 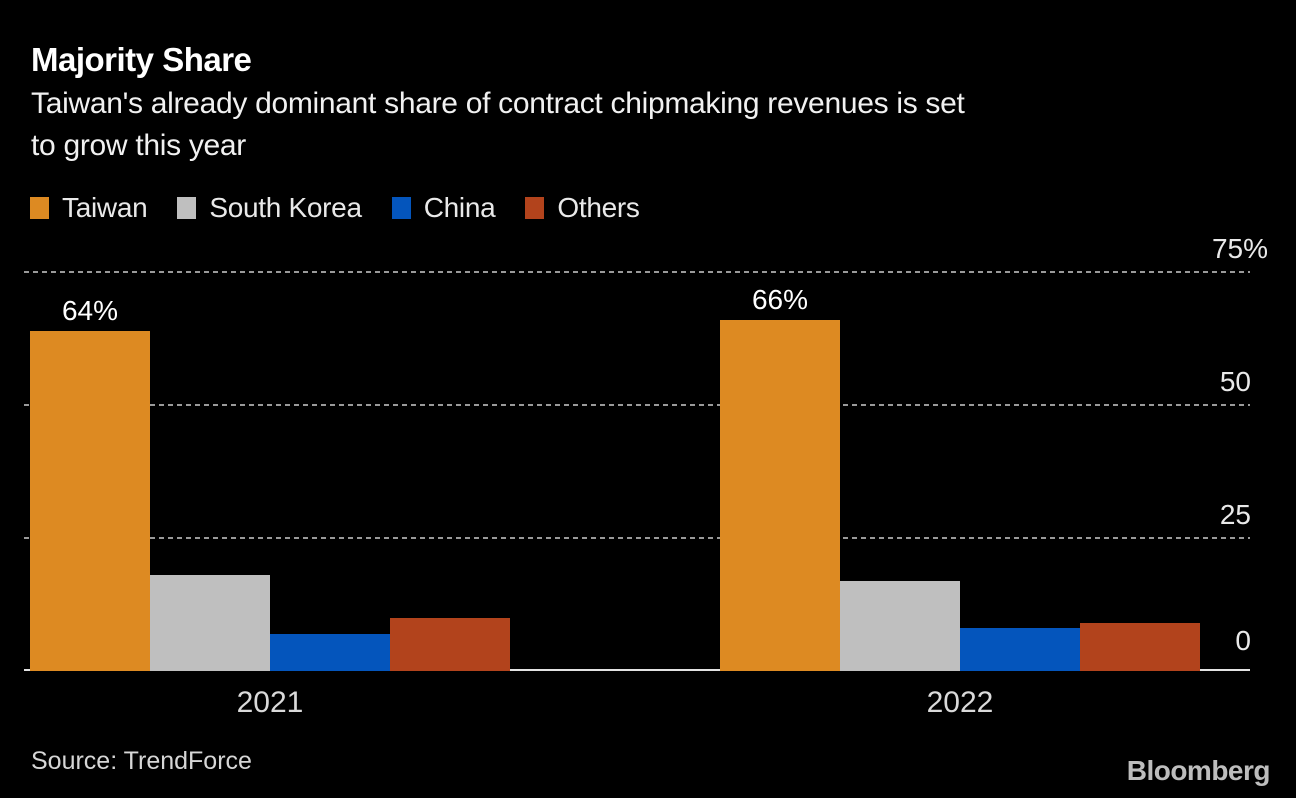 I want to click on legend-item-taiwan: Taiwan, so click(x=89, y=208).